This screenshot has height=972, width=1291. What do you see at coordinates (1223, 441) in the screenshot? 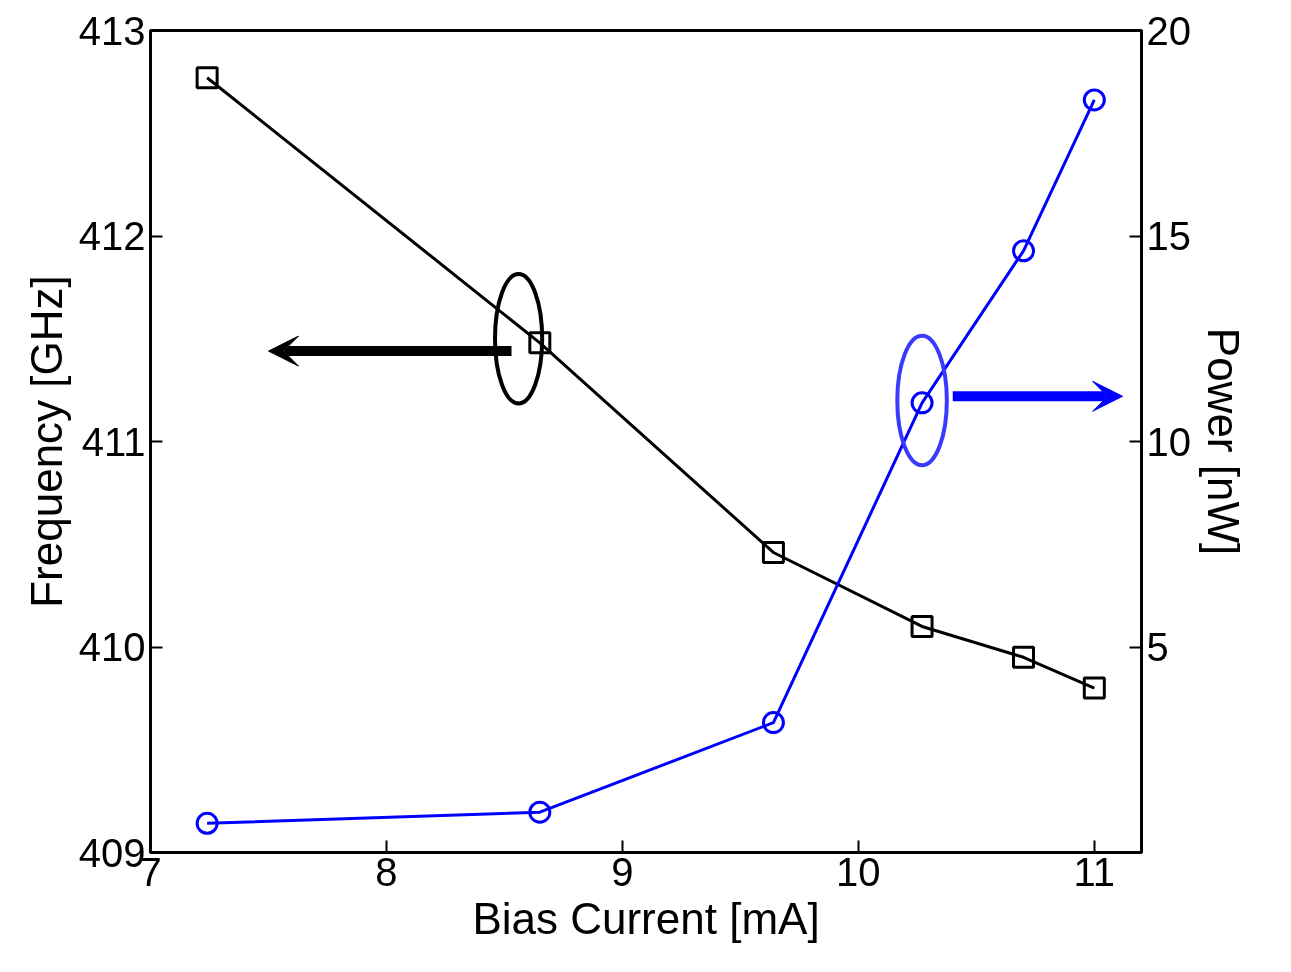
I see `y2-axis-title: Power [nW]` at bounding box center [1223, 441].